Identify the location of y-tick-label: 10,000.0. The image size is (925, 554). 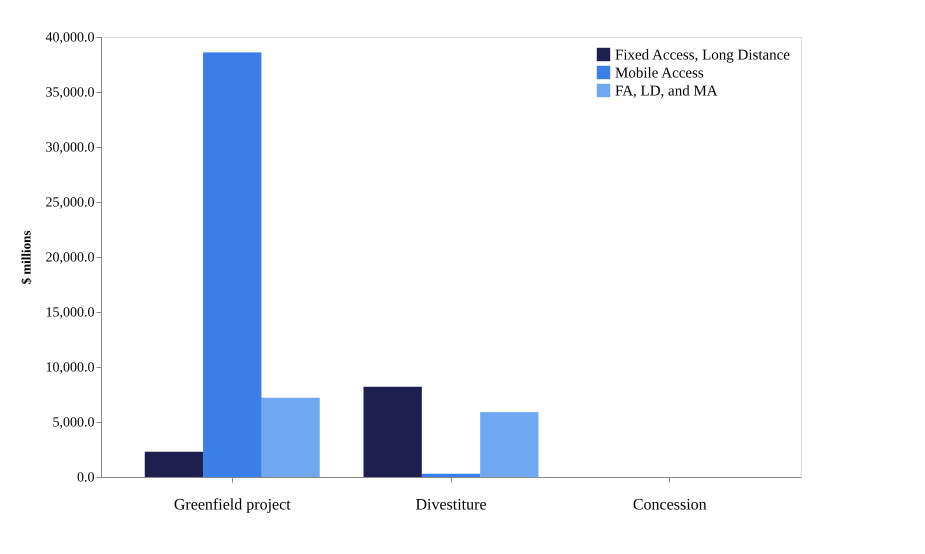
(70, 368).